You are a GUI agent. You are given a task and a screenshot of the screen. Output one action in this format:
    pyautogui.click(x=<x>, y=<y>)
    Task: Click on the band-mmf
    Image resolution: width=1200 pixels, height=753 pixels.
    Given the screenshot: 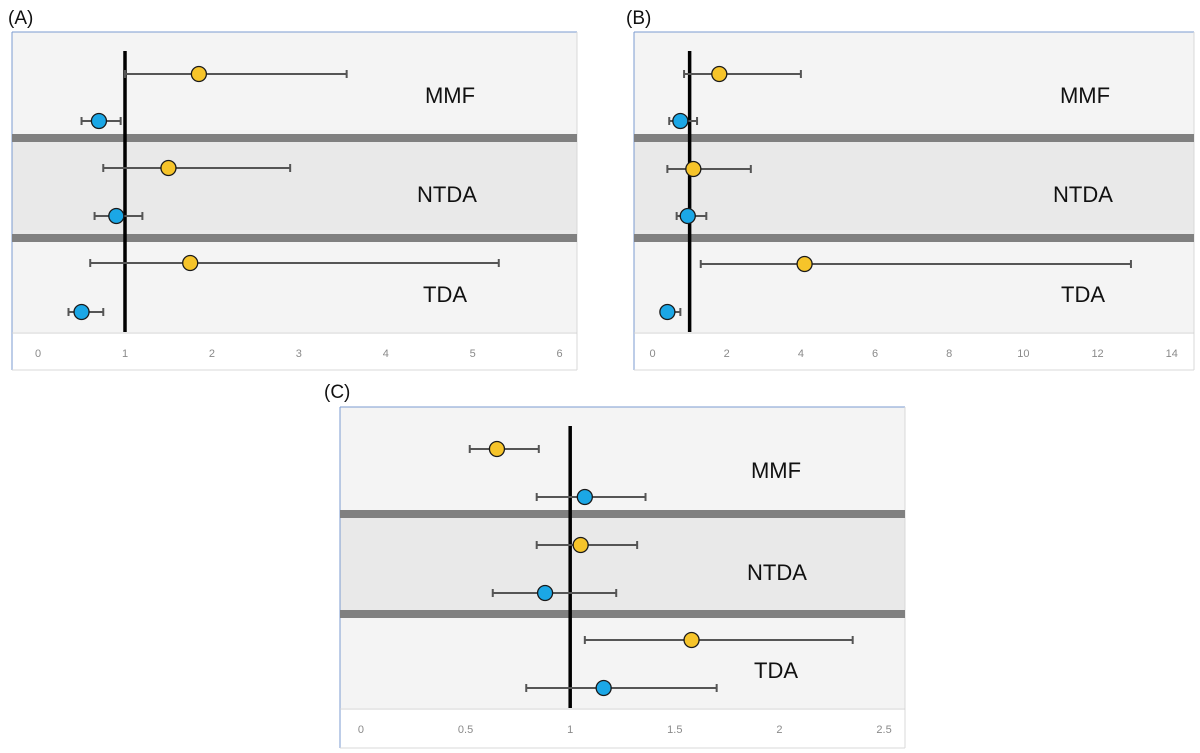 What is the action you would take?
    pyautogui.click(x=914, y=85)
    